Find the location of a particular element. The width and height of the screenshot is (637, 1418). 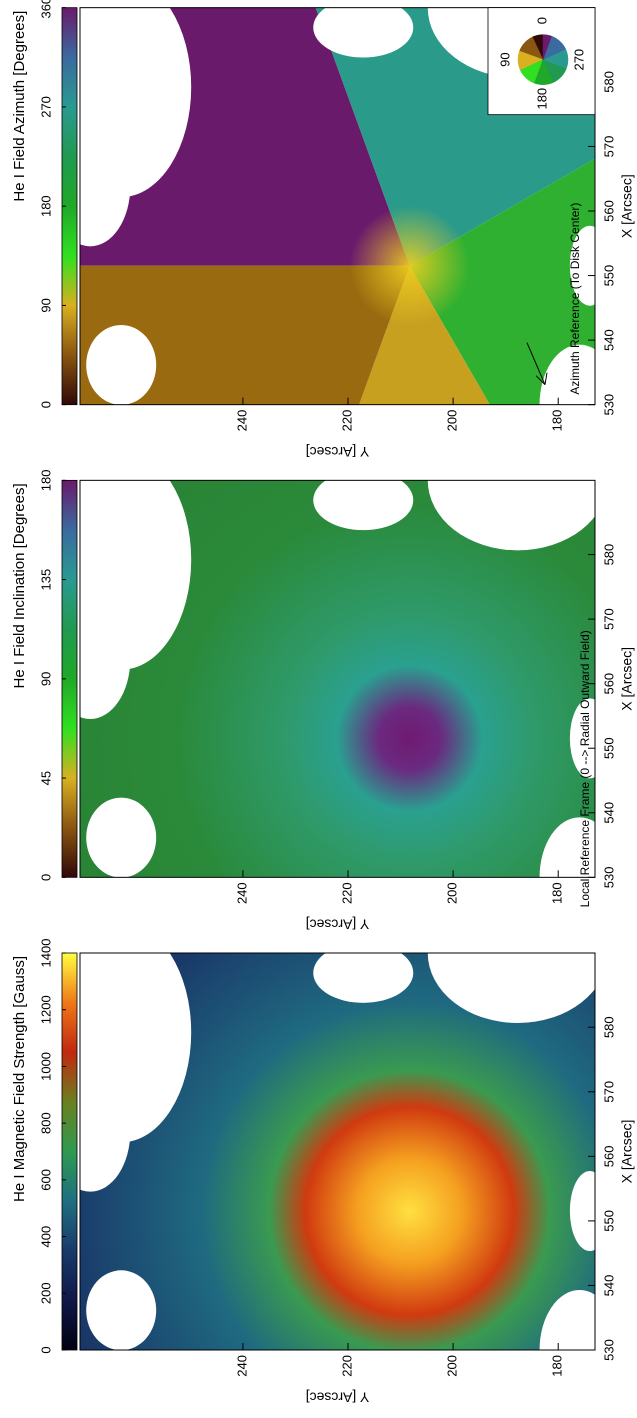

colorbar-tick-label: 1400 is located at coordinates (45, 953).